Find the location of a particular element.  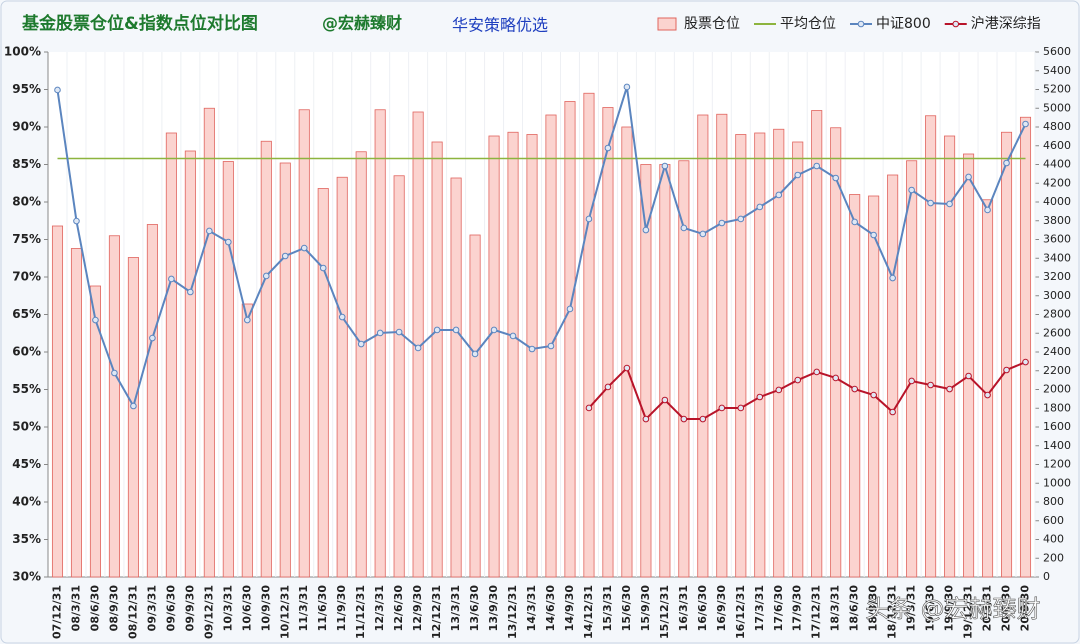

x-tick-label: 11/12/31 is located at coordinates (360, 612).